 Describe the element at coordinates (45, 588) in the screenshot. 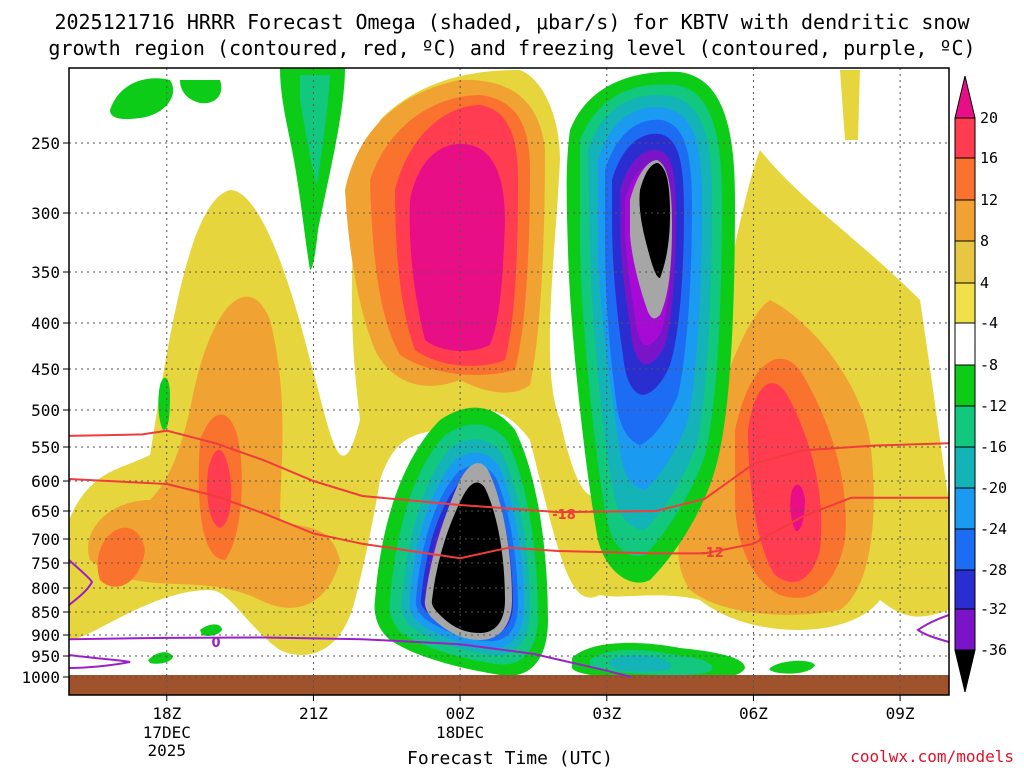

I see `y-tick-label: 800` at that location.